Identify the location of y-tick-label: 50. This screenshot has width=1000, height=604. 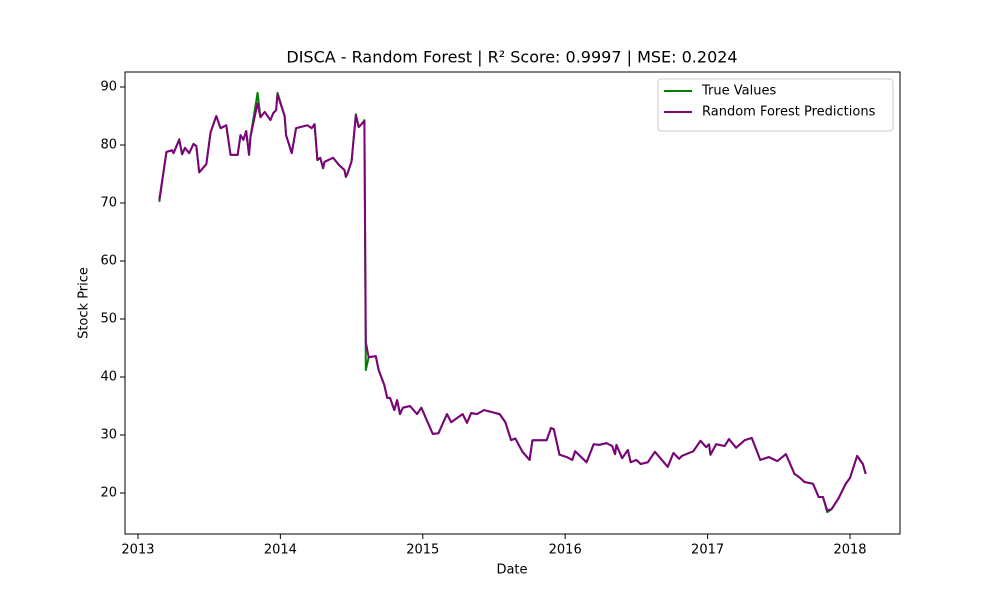
(108, 319).